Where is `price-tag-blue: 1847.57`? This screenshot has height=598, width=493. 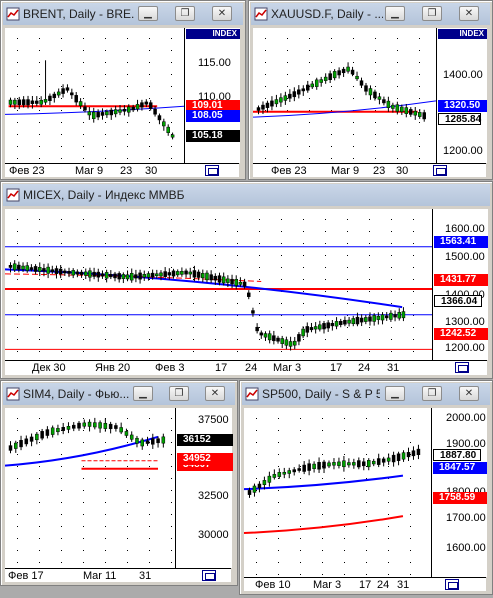 price-tag-blue: 1847.57 is located at coordinates (460, 468).